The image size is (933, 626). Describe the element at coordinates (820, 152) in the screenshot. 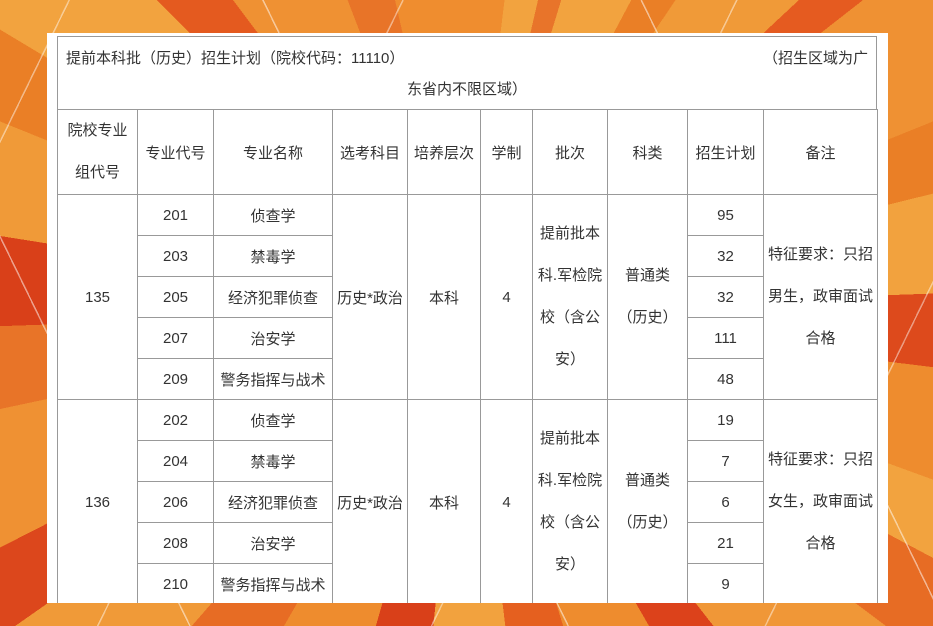

I see `column-header-9: 备注` at that location.